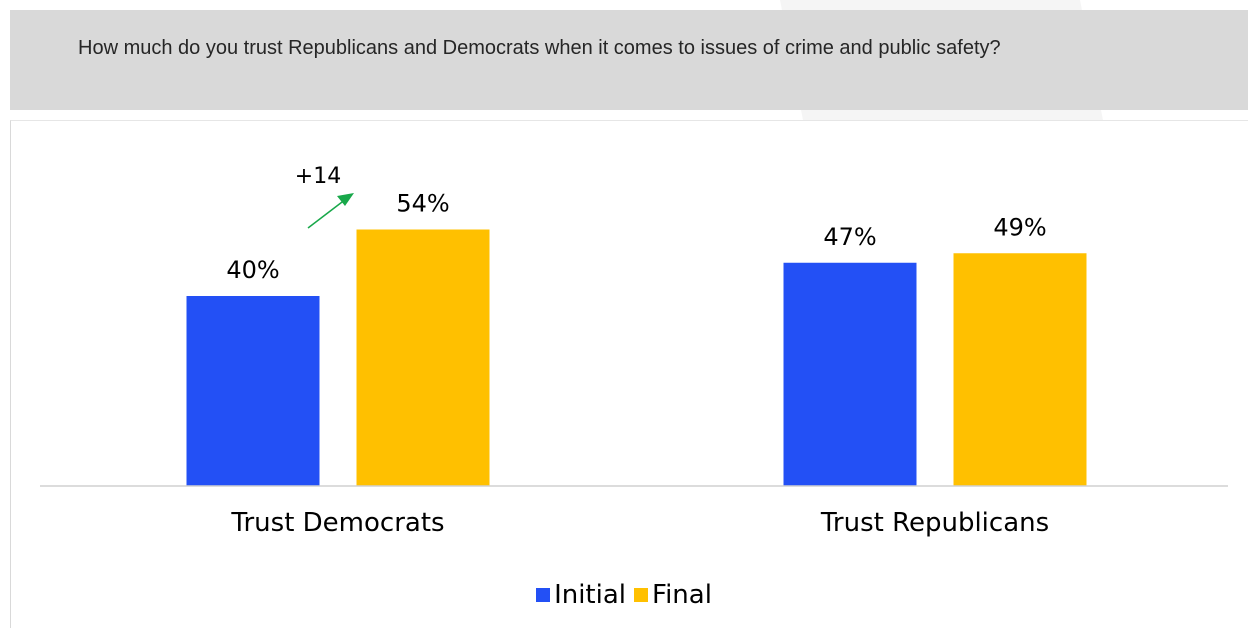 This screenshot has height=628, width=1248. Describe the element at coordinates (345, 199) in the screenshot. I see `change-arrowhead-icon` at that location.